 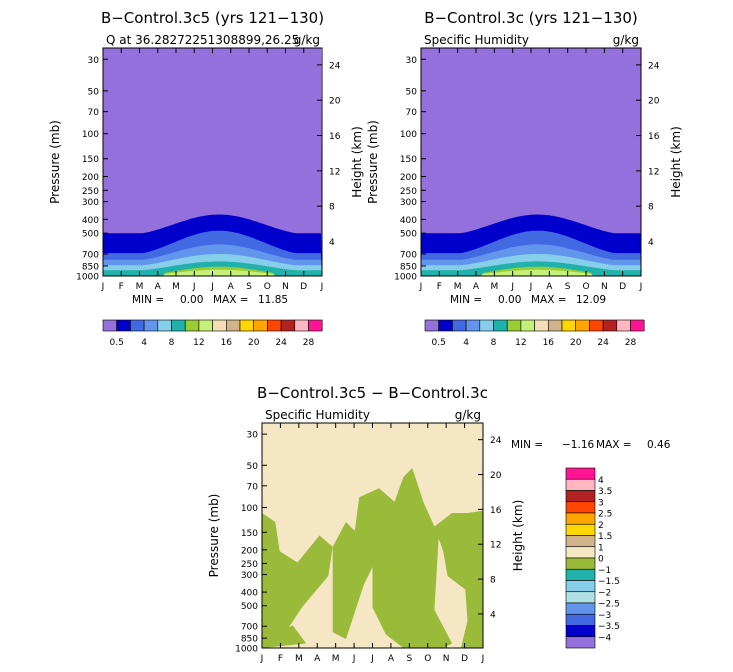 I want to click on y-axis-label: Pressure (mb), so click(x=55, y=162).